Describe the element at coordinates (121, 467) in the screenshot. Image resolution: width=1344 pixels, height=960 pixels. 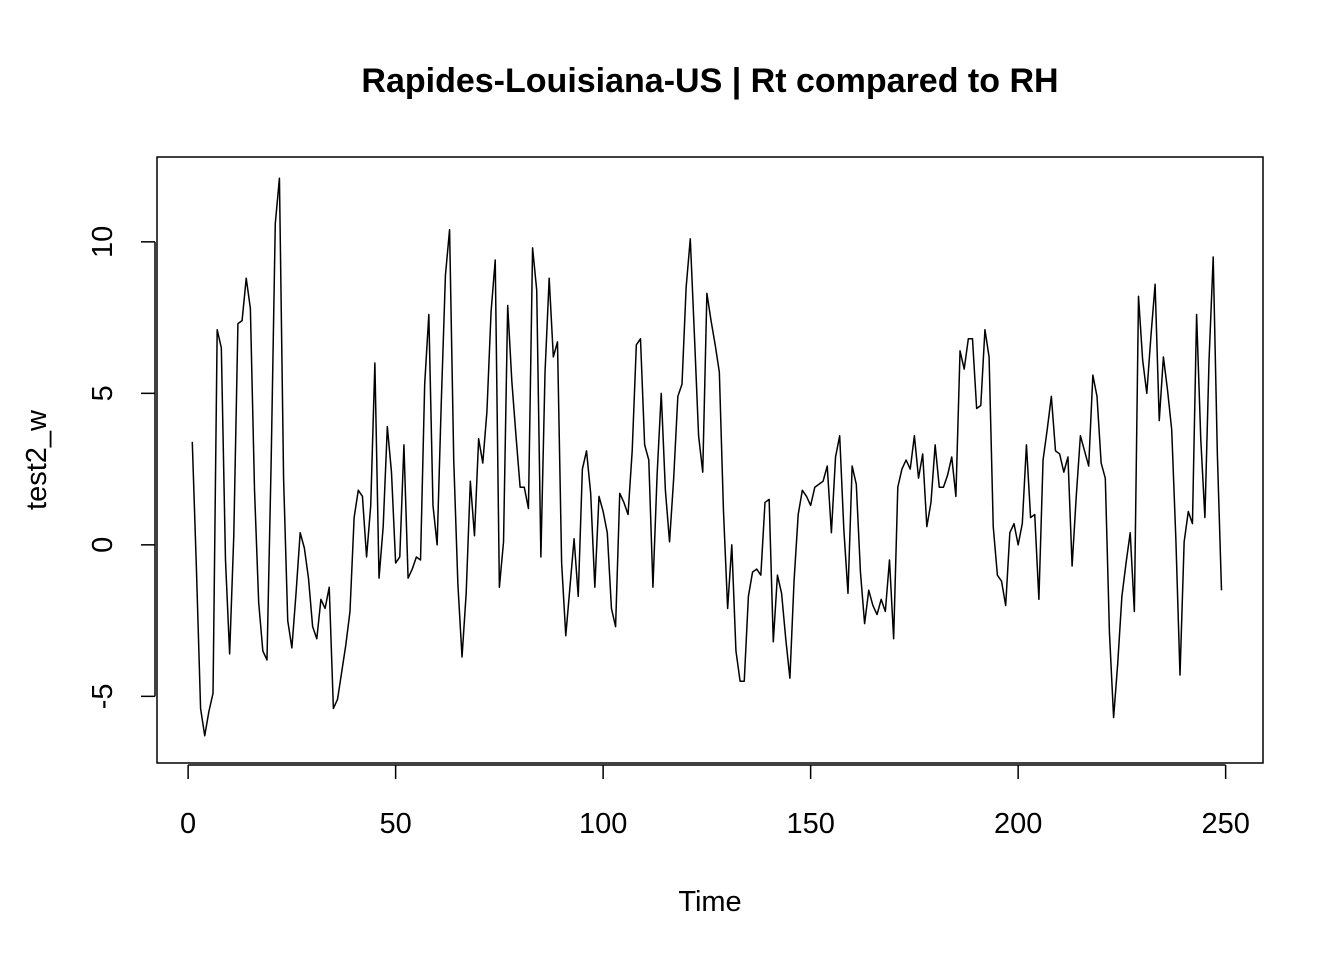
I see `y-axis: -5 0 5 10` at that location.